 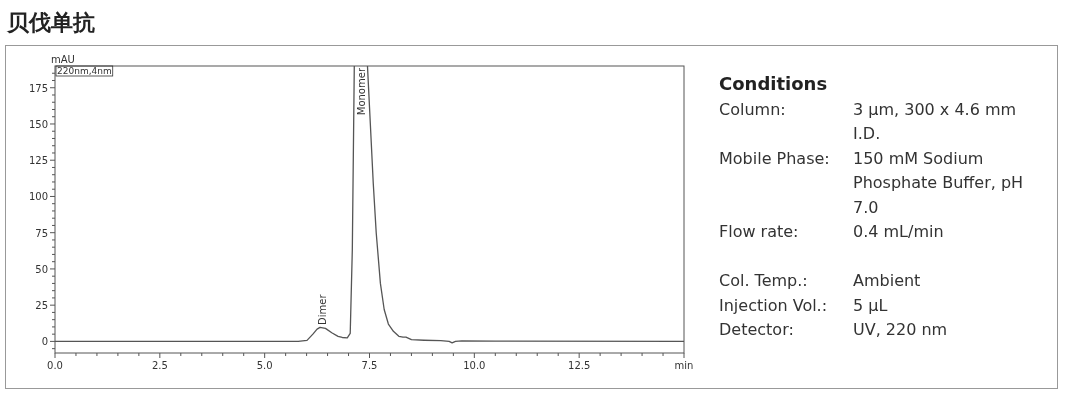 What do you see at coordinates (935, 121) in the screenshot?
I see `text: 3 µm, 300 x 4.6 mm I.D.` at bounding box center [935, 121].